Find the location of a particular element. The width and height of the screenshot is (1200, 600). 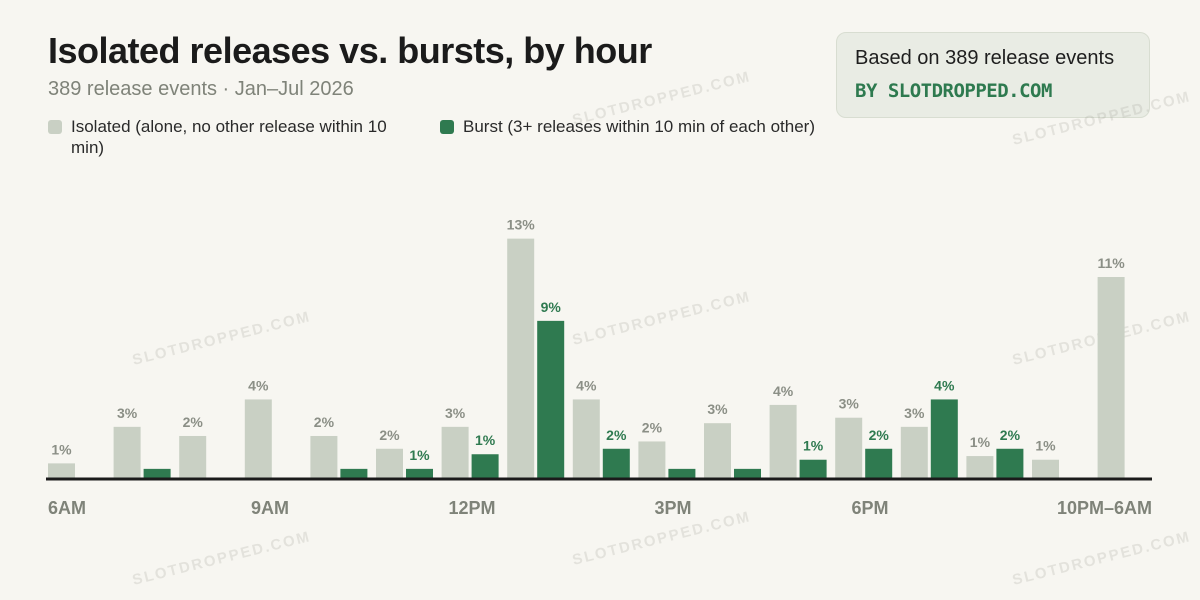

callout-text: Based on 389 release events is located at coordinates (985, 58).